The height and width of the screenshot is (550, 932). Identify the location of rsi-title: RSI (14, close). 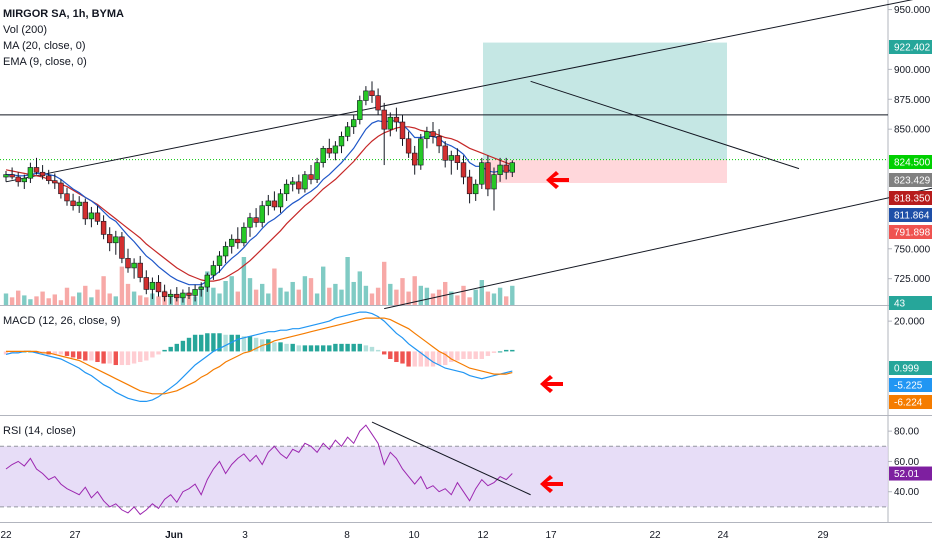
(39, 431).